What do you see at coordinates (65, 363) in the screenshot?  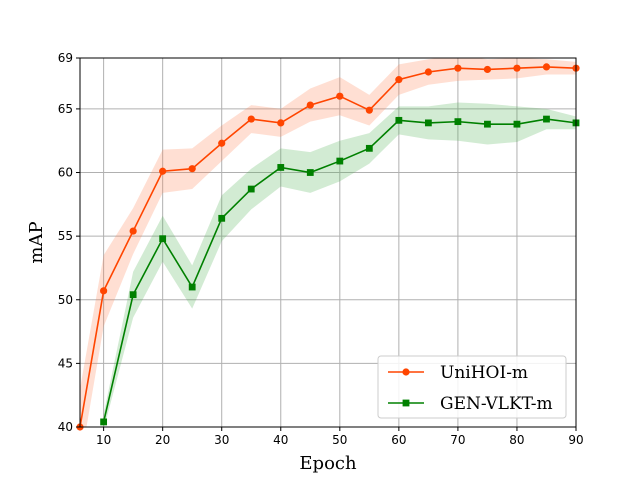 I see `y-tick-label: 45` at bounding box center [65, 363].